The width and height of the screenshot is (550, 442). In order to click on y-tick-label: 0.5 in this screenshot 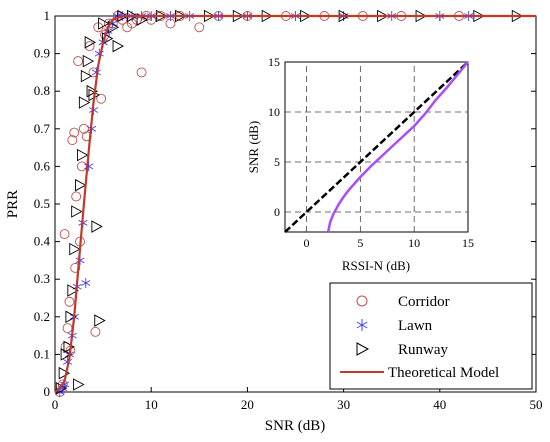, I will do `click(42, 203)`.